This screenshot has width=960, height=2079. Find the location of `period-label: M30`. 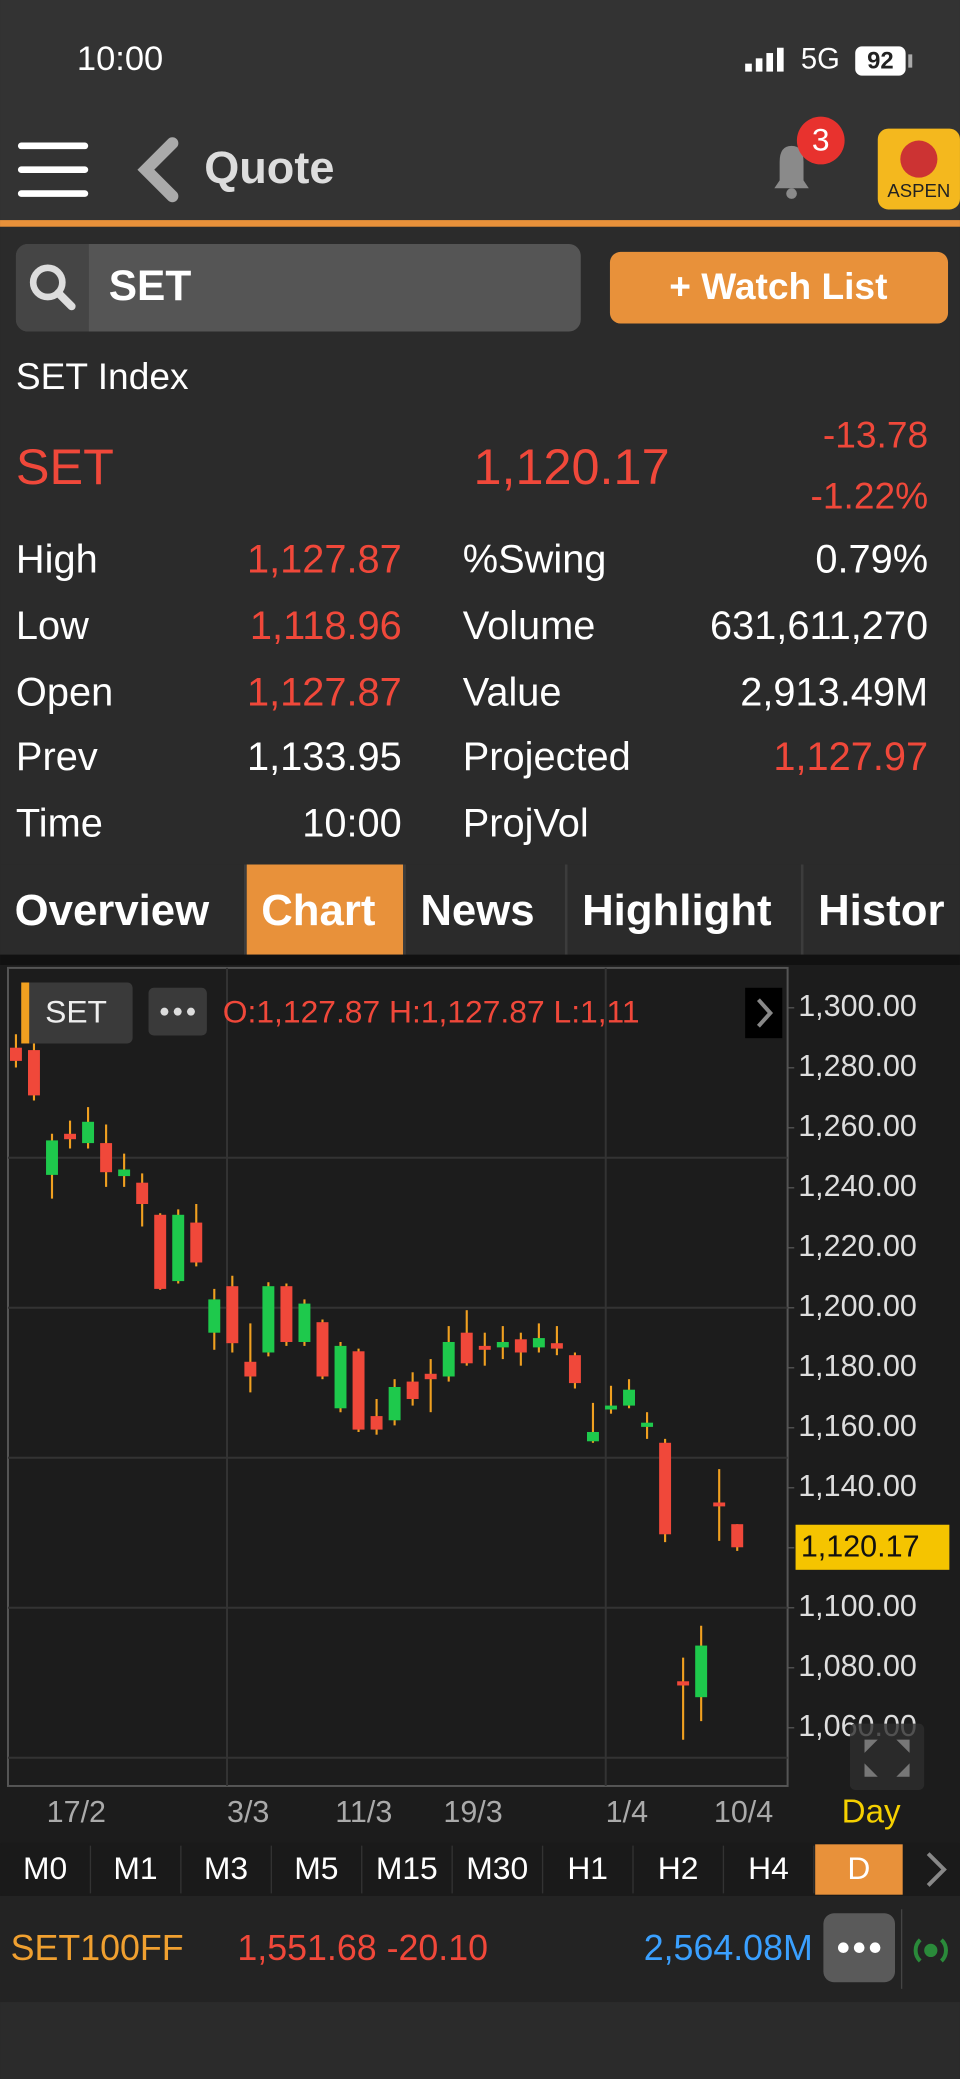

period-label: M30 is located at coordinates (497, 1868).